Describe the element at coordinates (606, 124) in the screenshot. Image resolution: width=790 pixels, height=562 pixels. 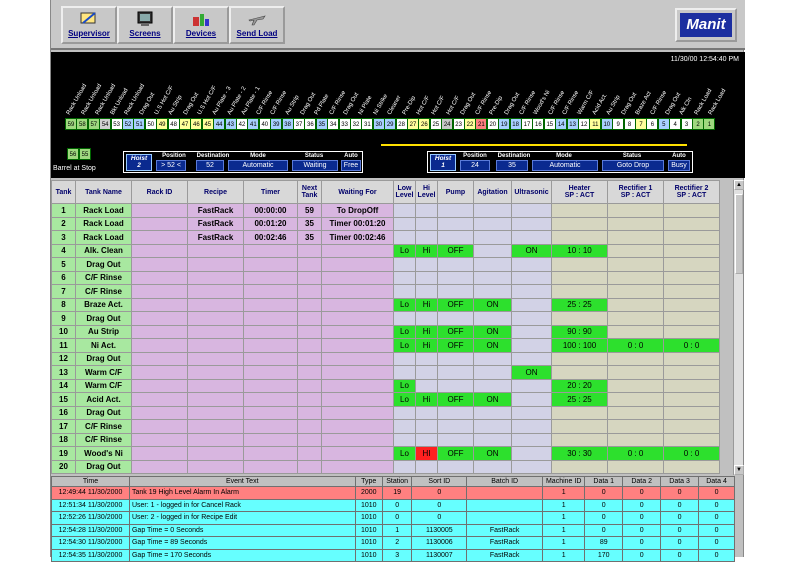
I see `tank-10-cell: 10` at that location.